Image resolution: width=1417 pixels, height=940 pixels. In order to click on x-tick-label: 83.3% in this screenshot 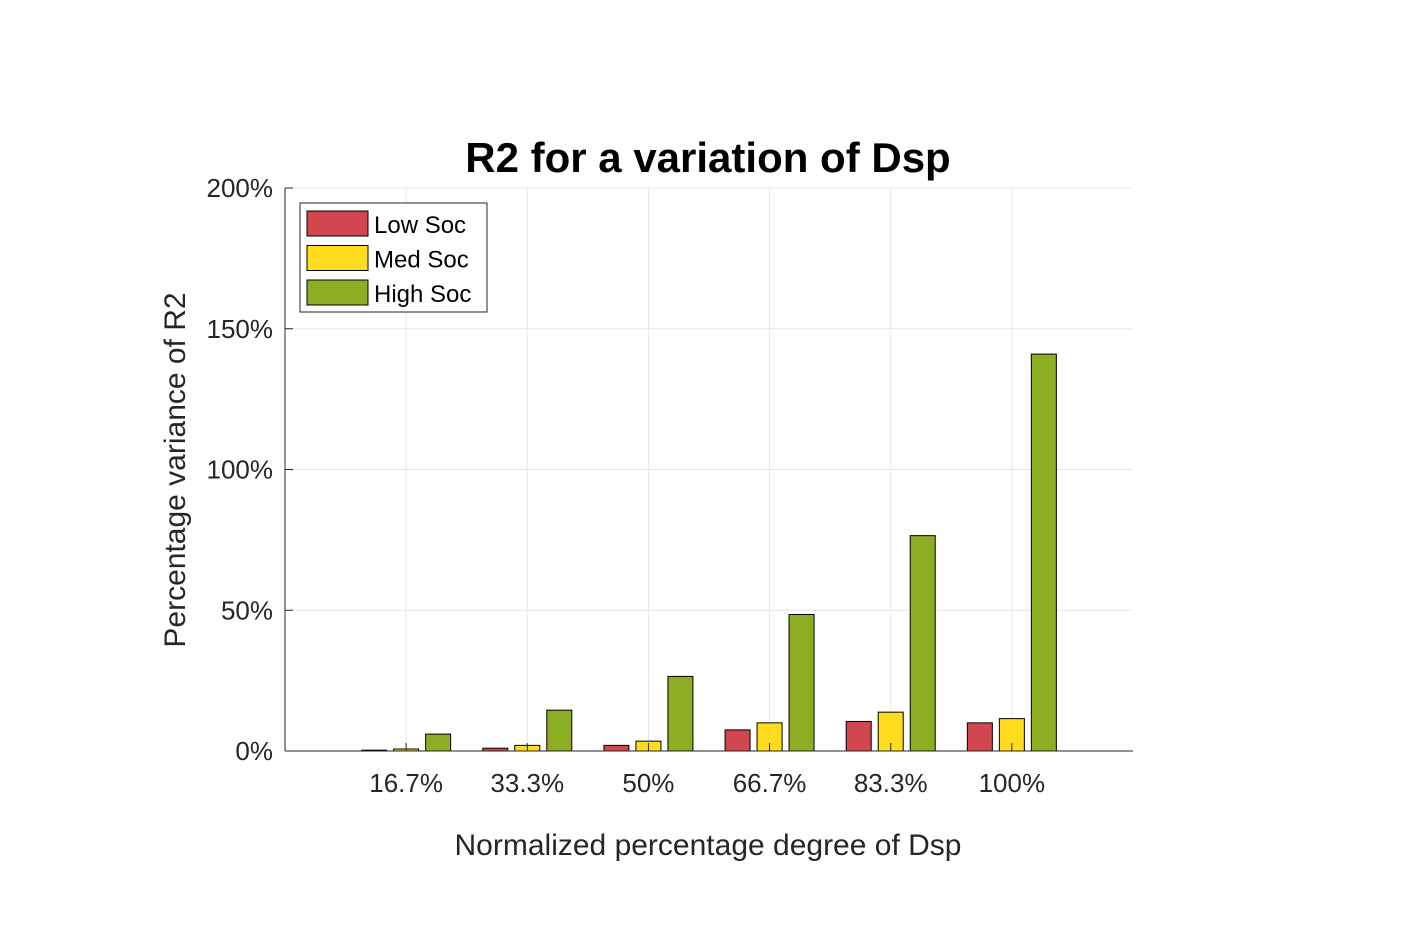, I will do `click(891, 783)`.